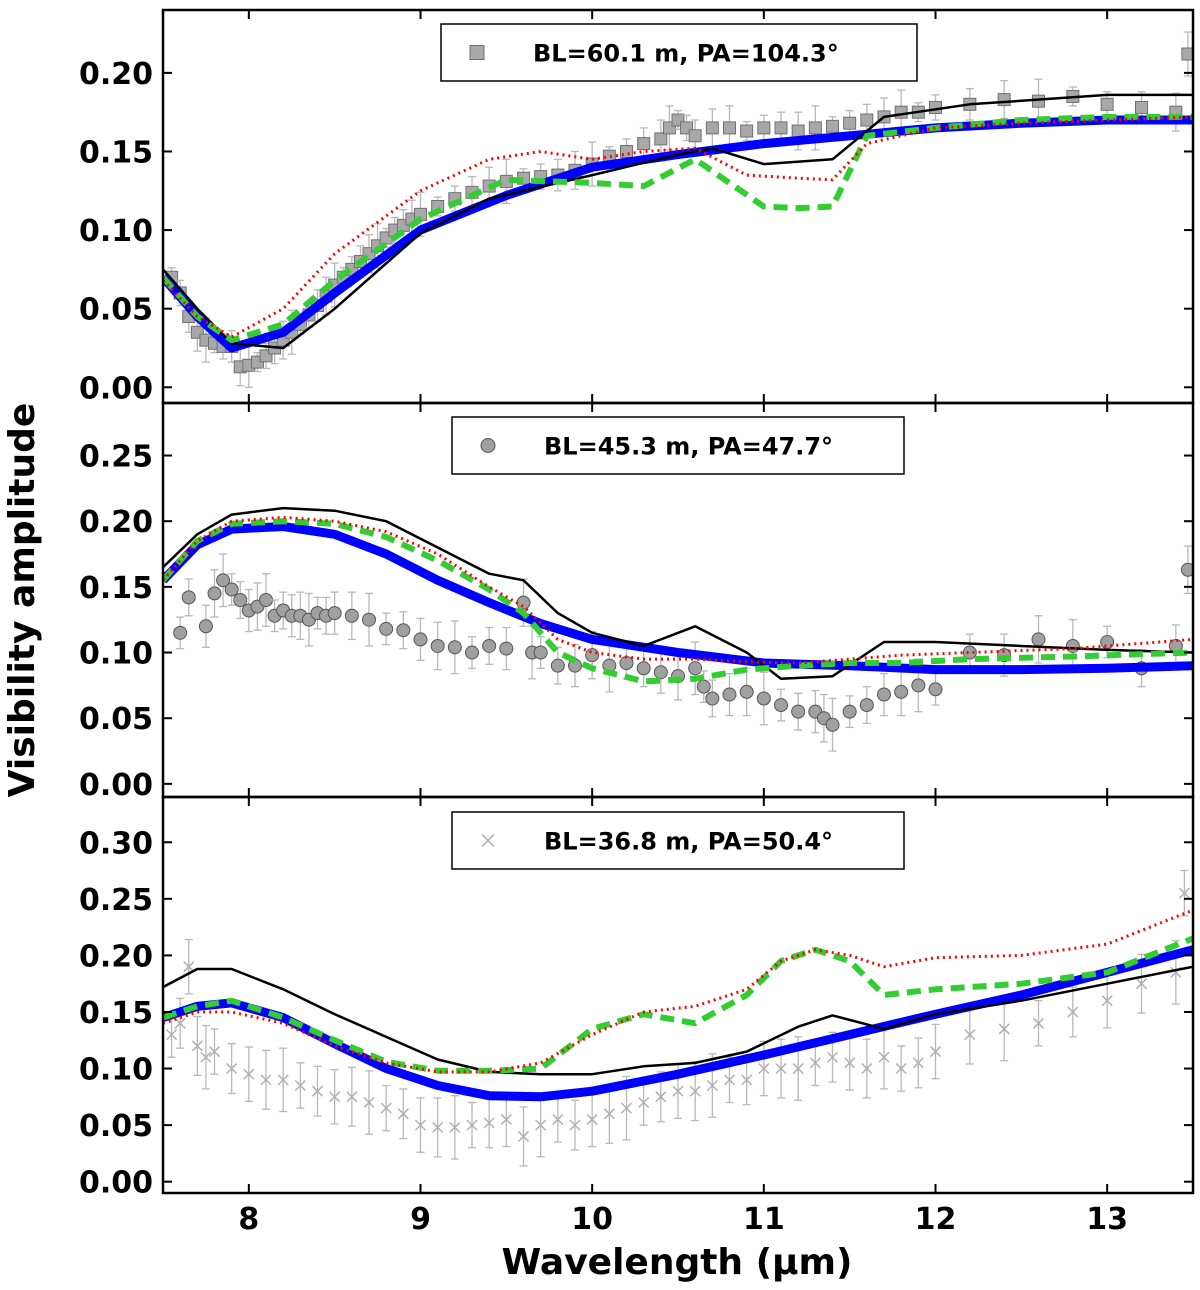 The height and width of the screenshot is (1290, 1200). Describe the element at coordinates (678, 991) in the screenshot. I see `dotted-red-line` at that location.